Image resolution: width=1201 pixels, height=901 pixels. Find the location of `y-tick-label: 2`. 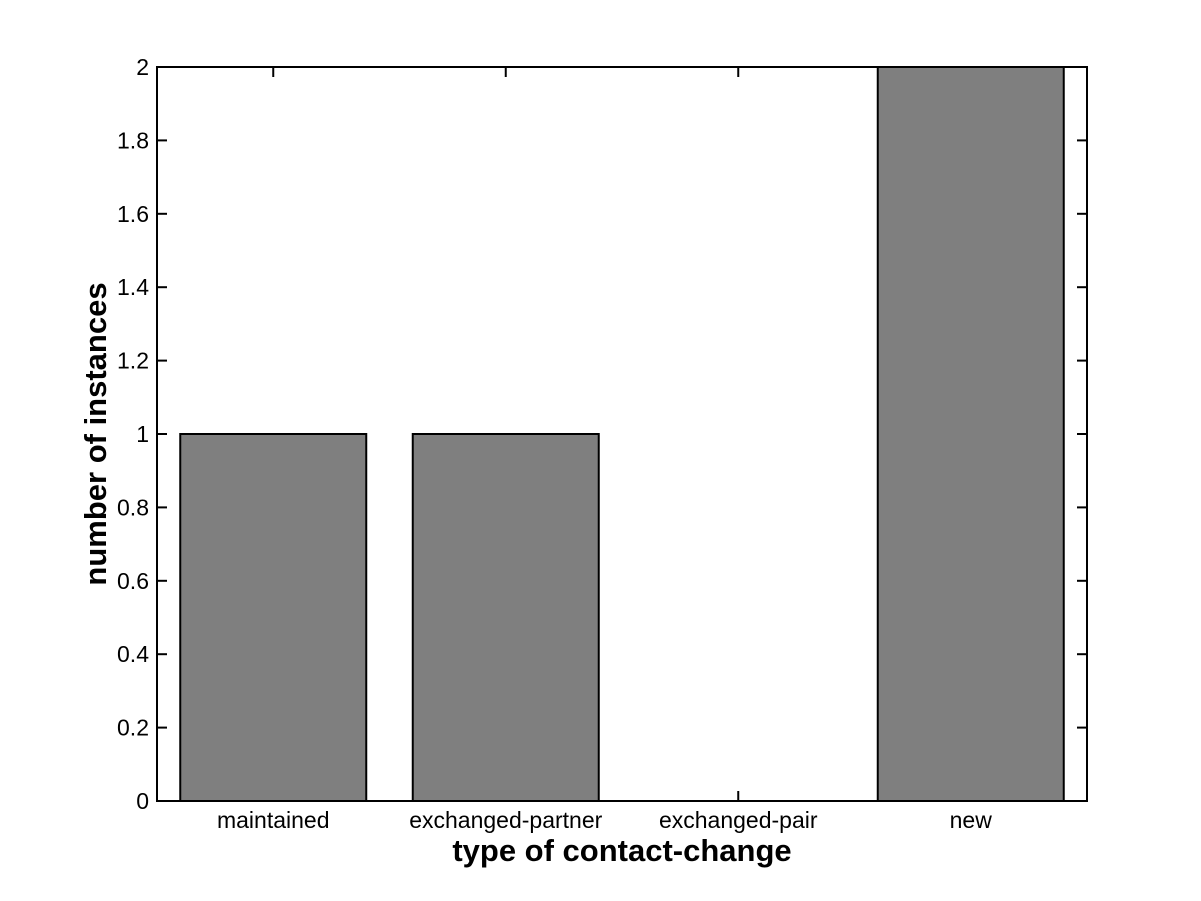

y-tick-label: 2 is located at coordinates (142, 67).